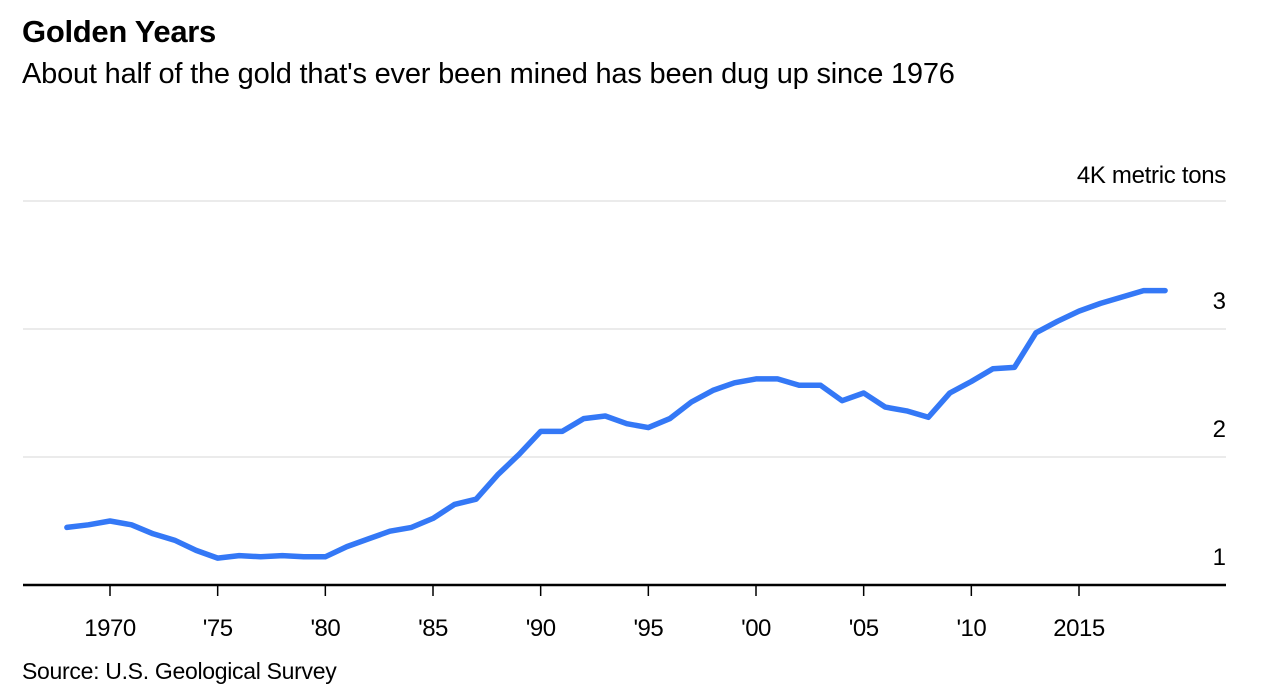 The height and width of the screenshot is (696, 1268). I want to click on y-tick-label: 2, so click(1219, 429).